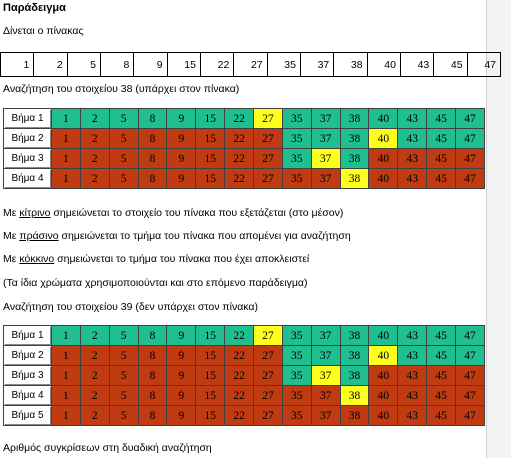 This screenshot has width=511, height=458. What do you see at coordinates (350, 64) in the screenshot?
I see `array-cell: 38` at bounding box center [350, 64].